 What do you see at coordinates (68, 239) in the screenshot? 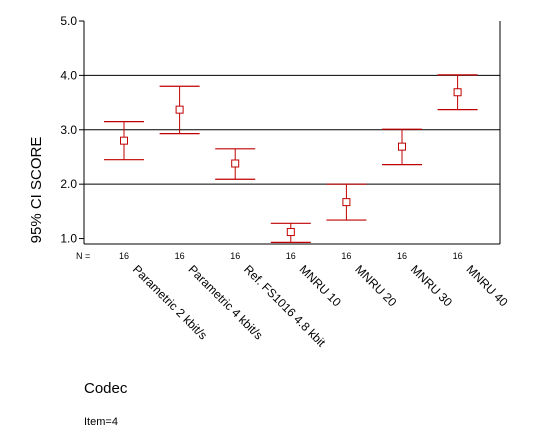
I see `y-tick-label: 1.0` at bounding box center [68, 239].